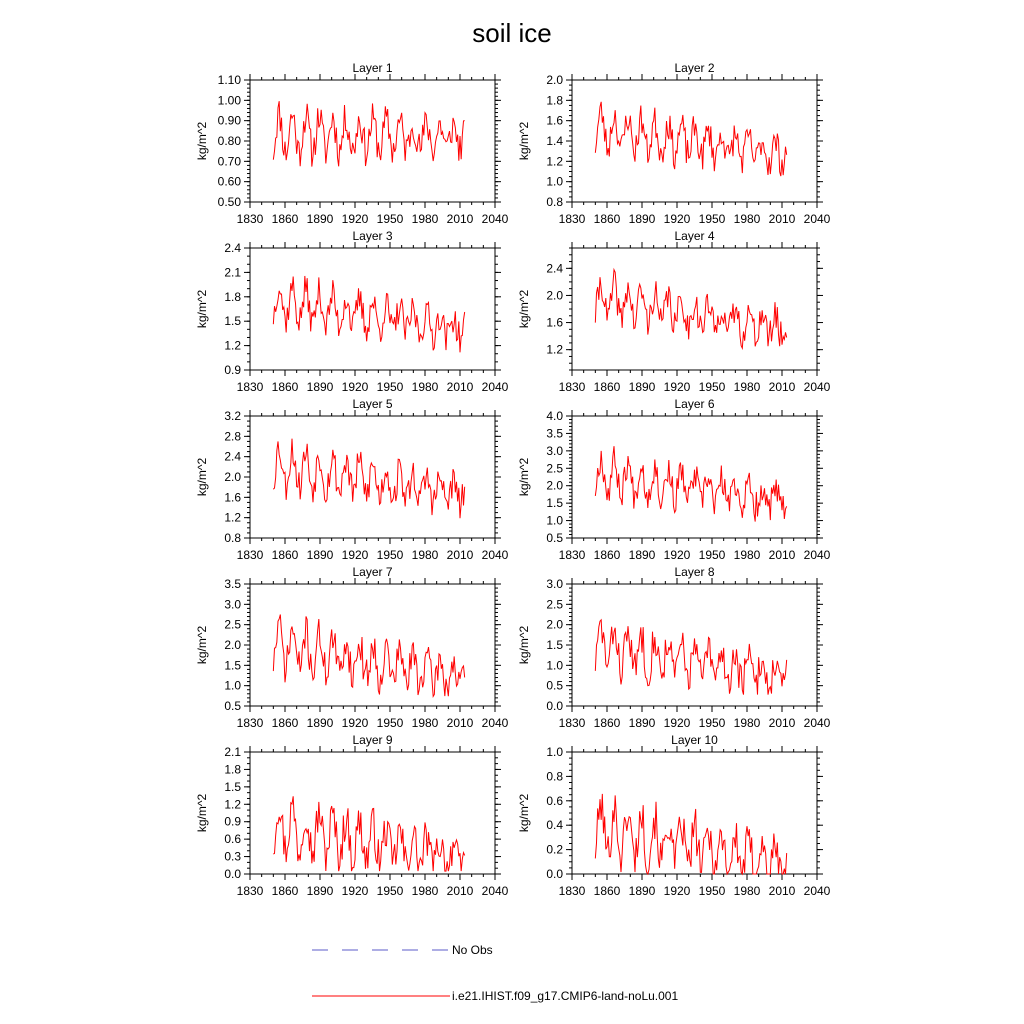 This screenshot has height=1024, width=1024. Describe the element at coordinates (232, 497) in the screenshot. I see `y-tick-label: 1.6` at that location.